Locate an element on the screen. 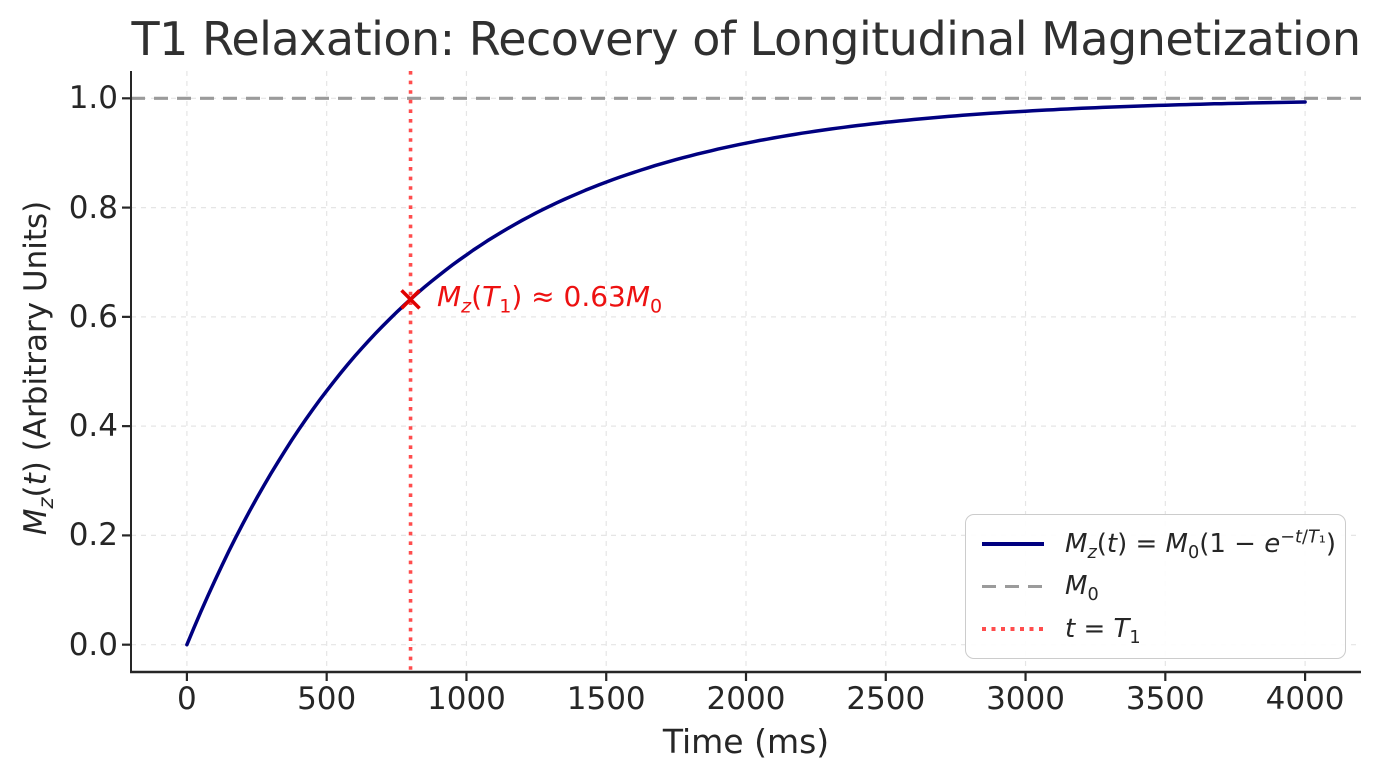 The image size is (1380, 780). x-tick-label: 4000 is located at coordinates (1305, 699).